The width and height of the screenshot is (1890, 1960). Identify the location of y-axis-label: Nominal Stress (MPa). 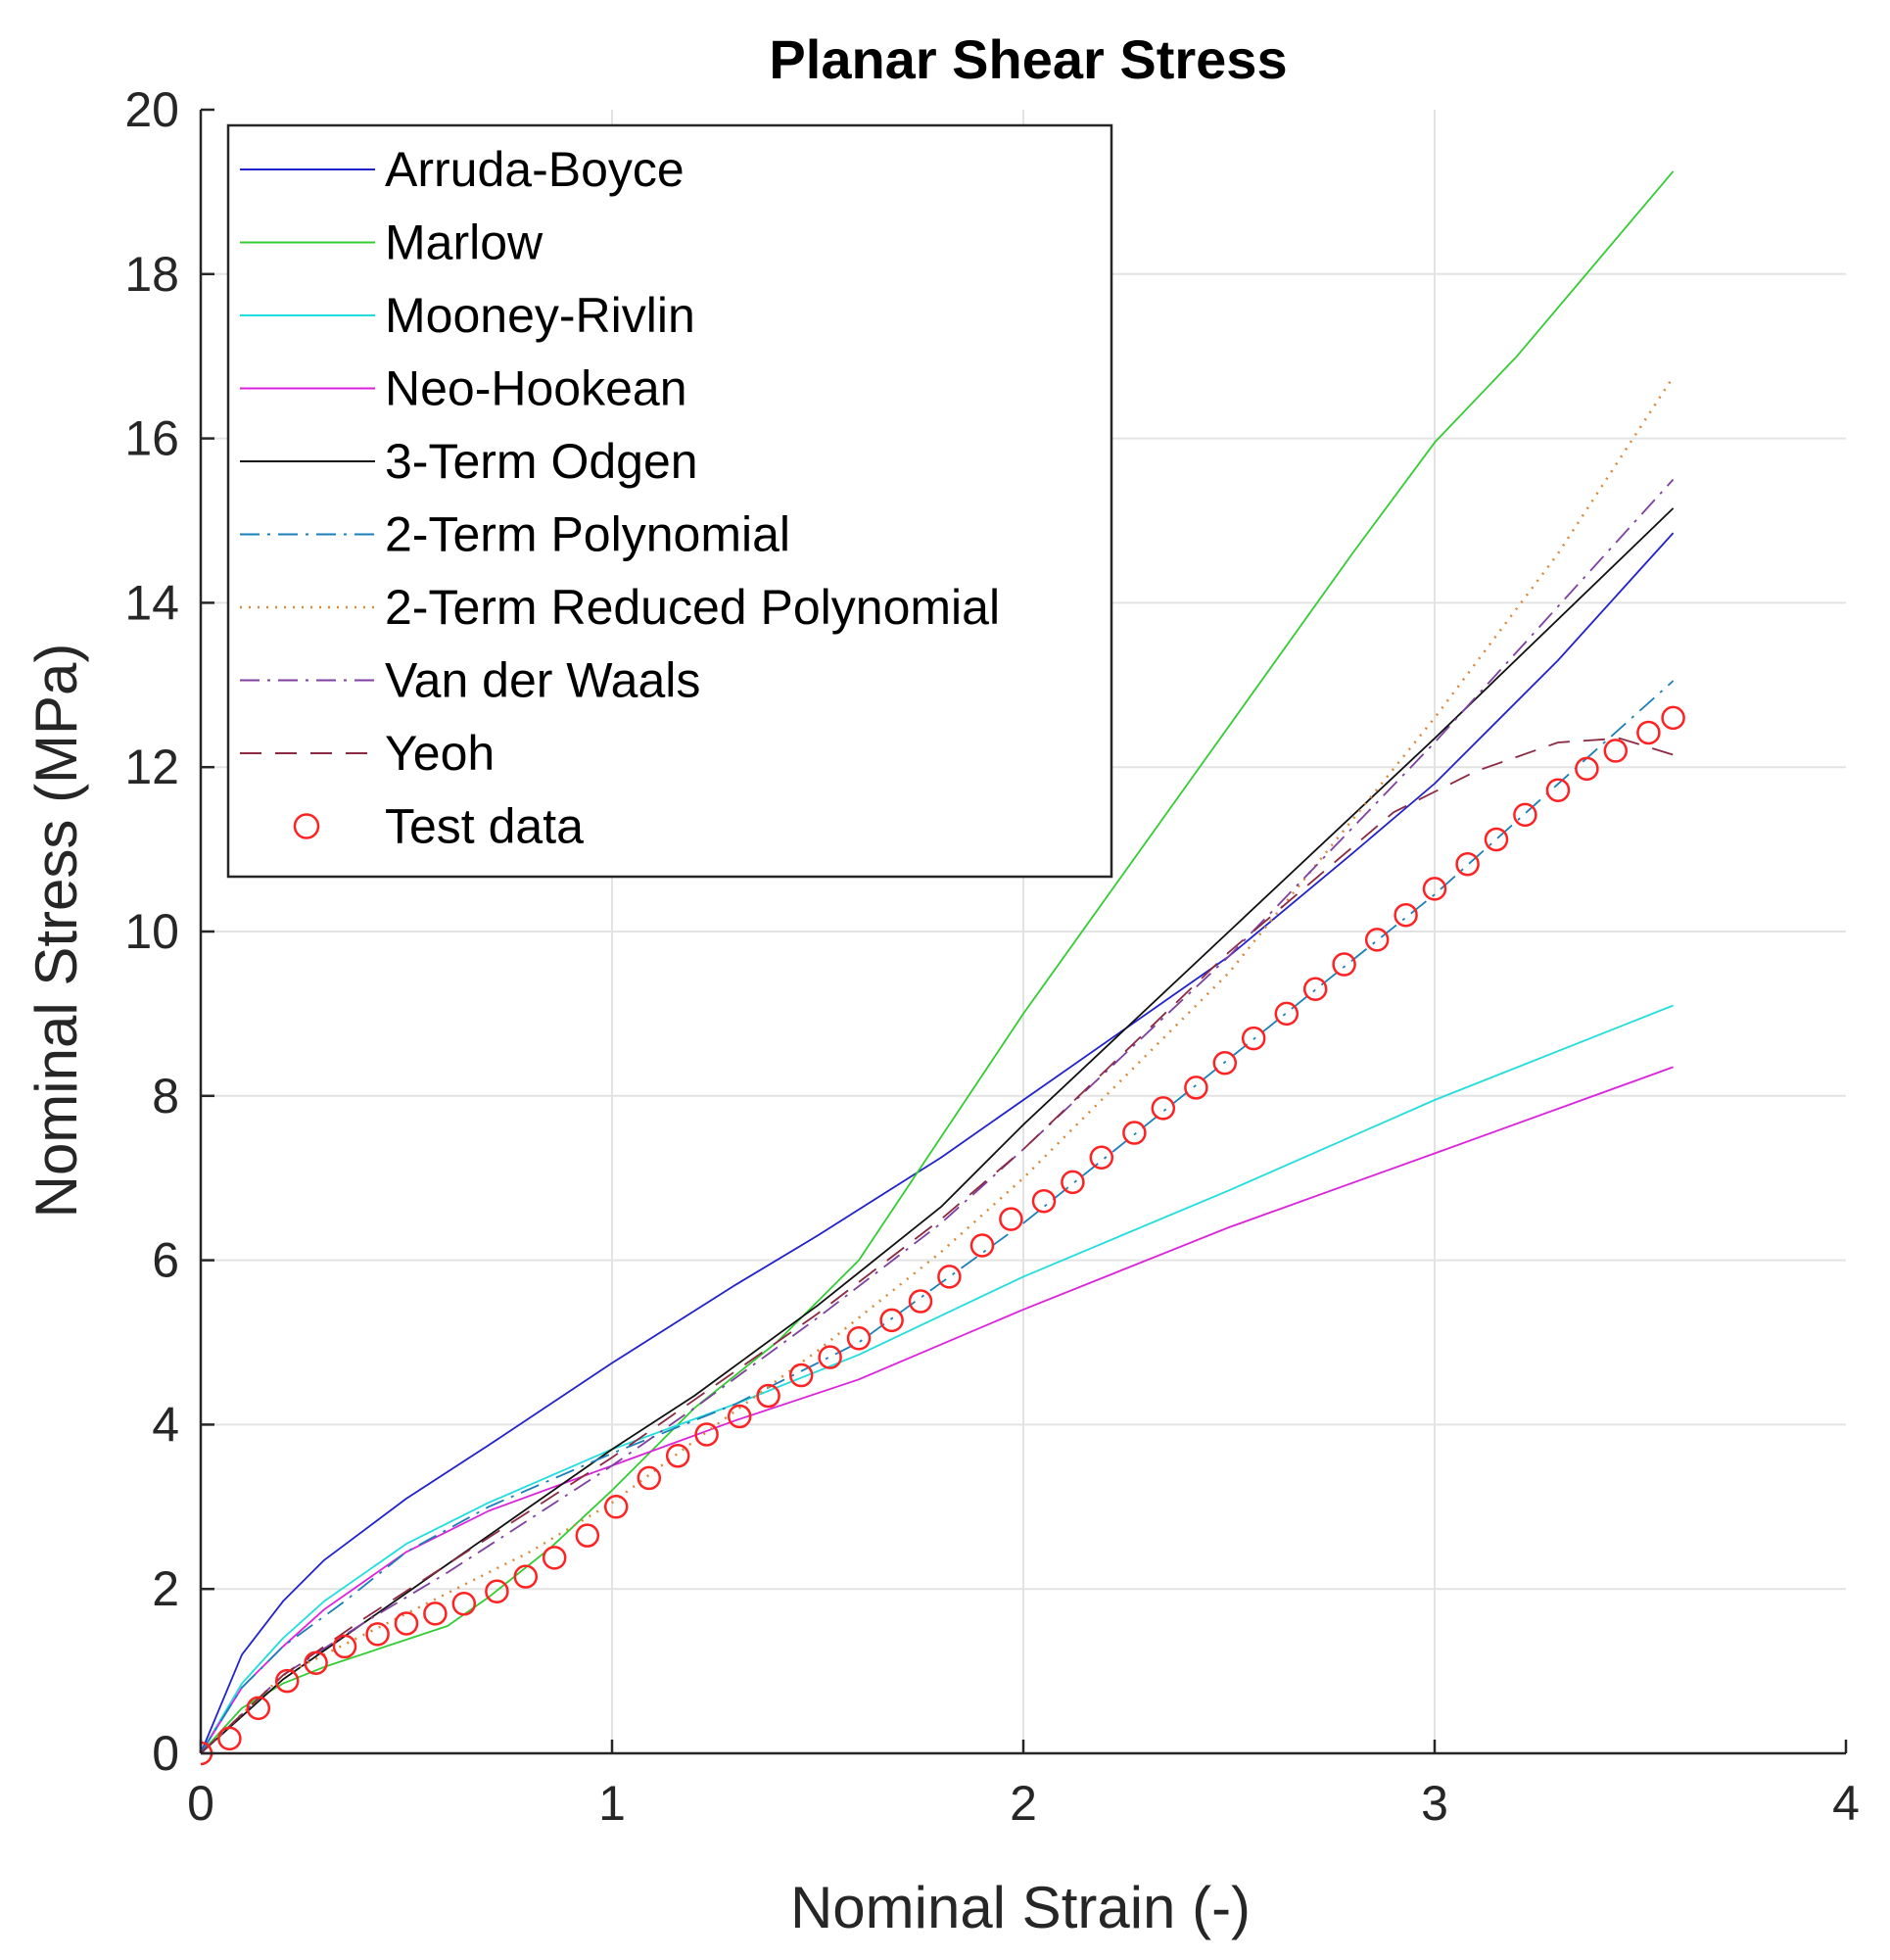
(56, 932).